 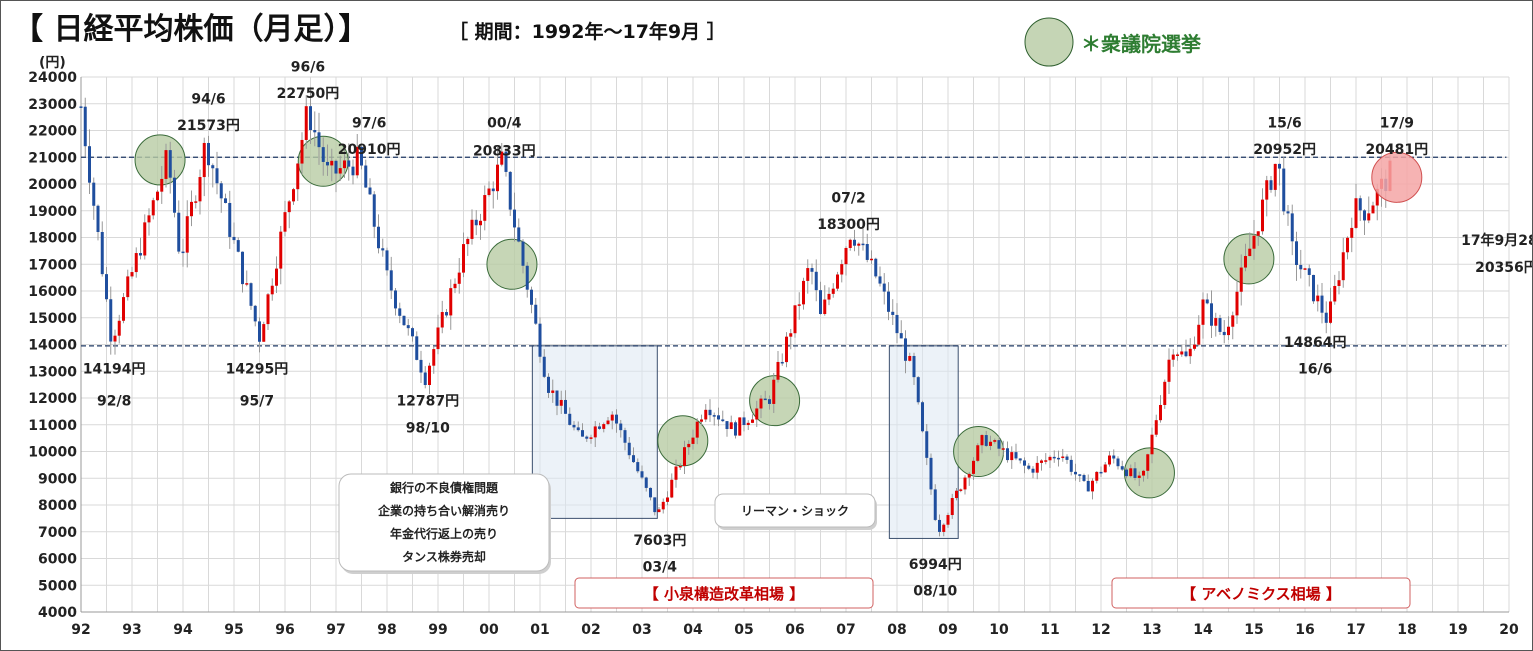 What do you see at coordinates (1203, 630) in the screenshot?
I see `x-tick-label: 14` at bounding box center [1203, 630].